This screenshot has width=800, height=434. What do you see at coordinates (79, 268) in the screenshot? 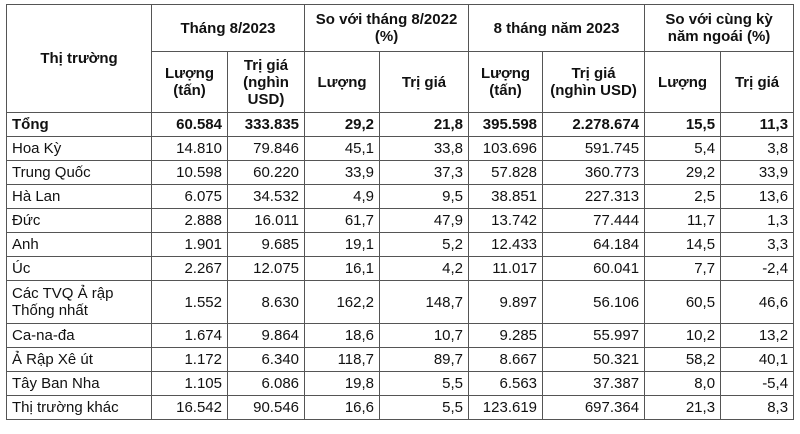
I see `row-label: Úc` at bounding box center [79, 268].